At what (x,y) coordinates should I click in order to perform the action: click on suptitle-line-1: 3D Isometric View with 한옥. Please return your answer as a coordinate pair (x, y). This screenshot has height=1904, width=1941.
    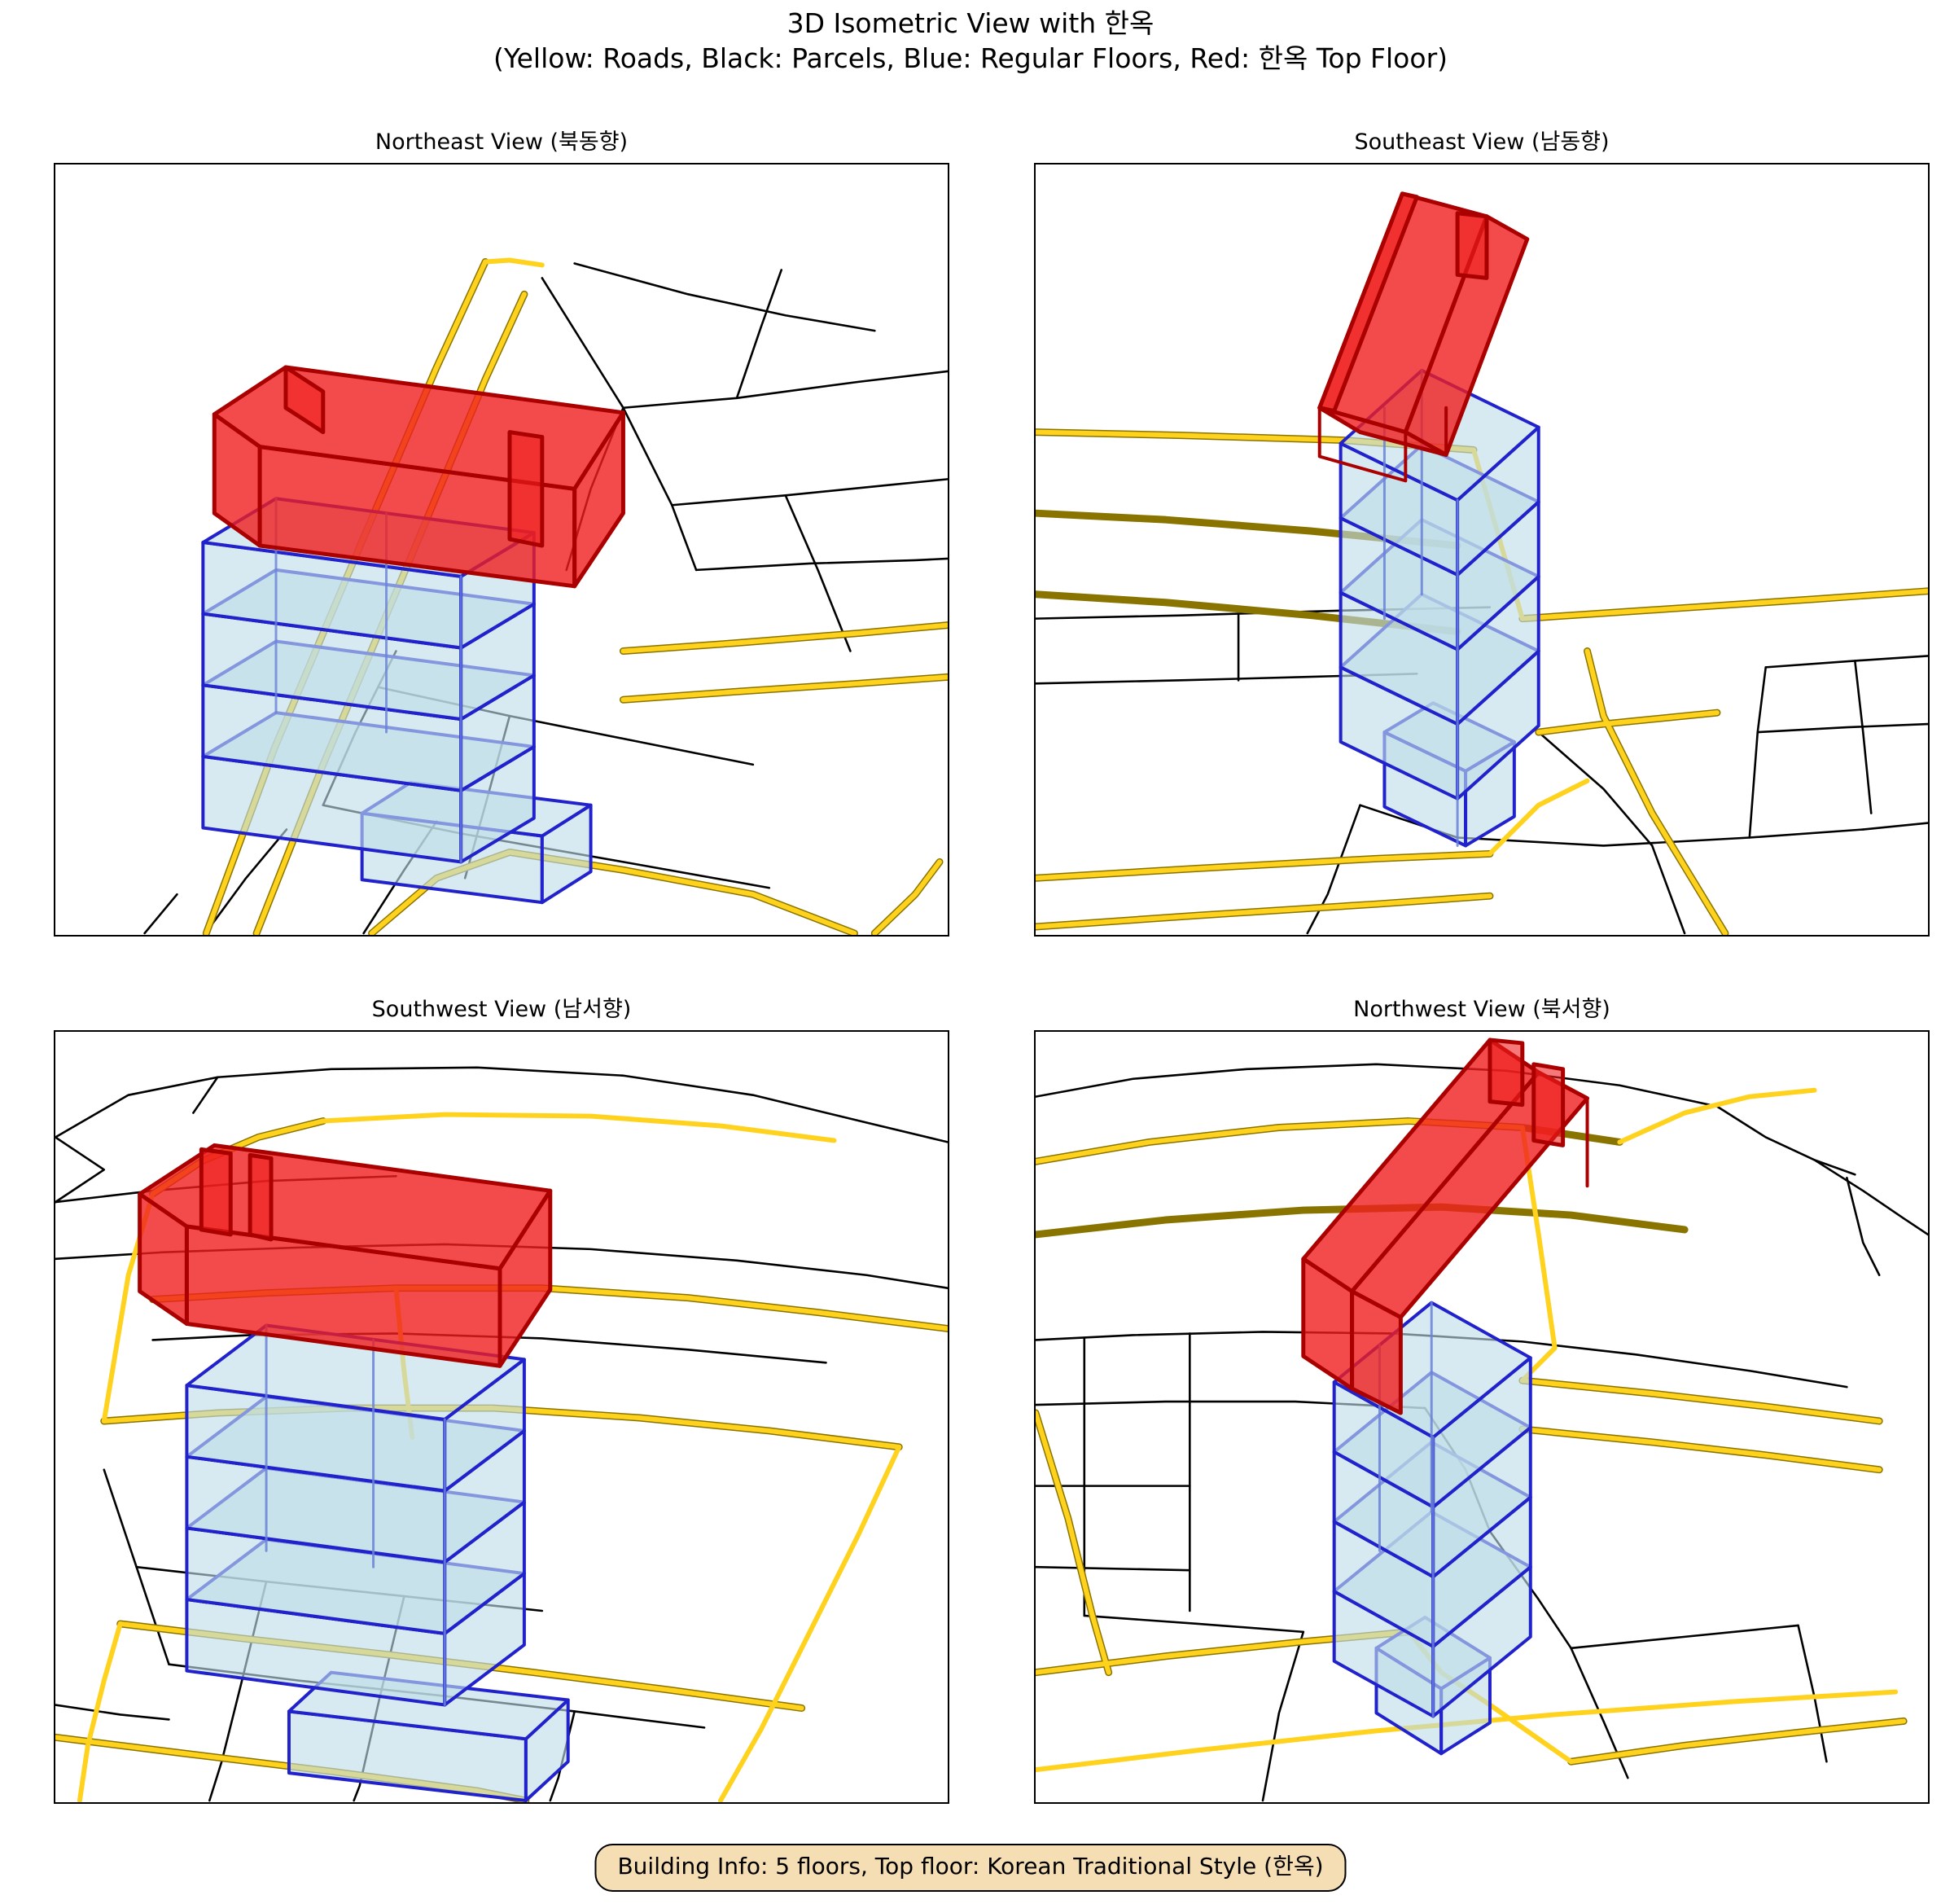
    Looking at the image, I should click on (970, 23).